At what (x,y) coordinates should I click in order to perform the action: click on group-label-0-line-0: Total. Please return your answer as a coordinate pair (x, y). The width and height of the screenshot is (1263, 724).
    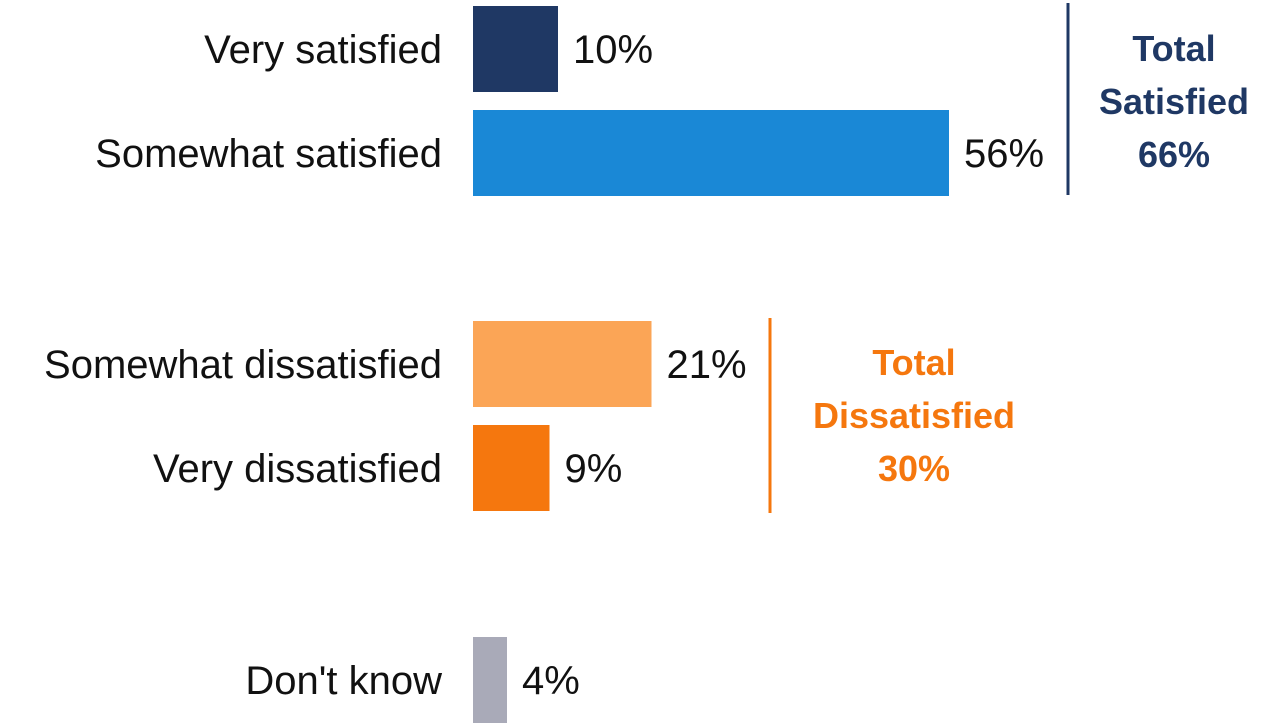
    Looking at the image, I should click on (1173, 48).